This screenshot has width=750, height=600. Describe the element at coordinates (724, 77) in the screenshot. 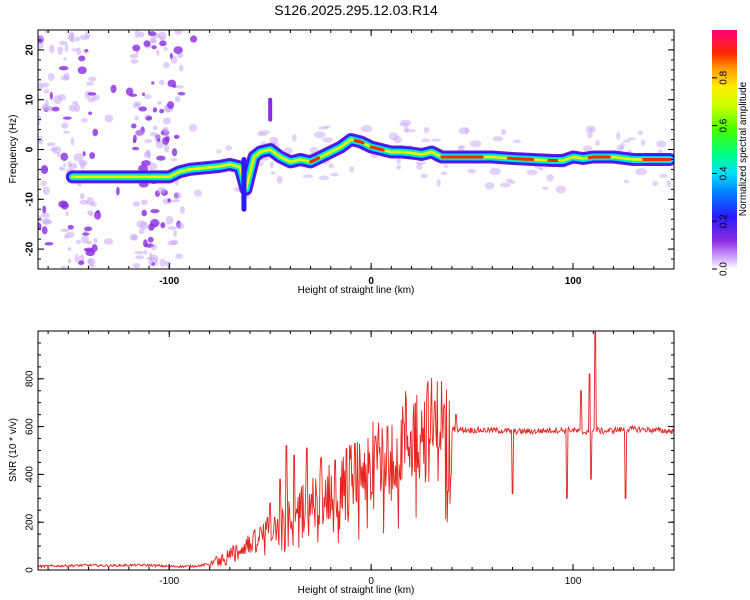

I see `colorbar-tick-label: 0.8` at that location.